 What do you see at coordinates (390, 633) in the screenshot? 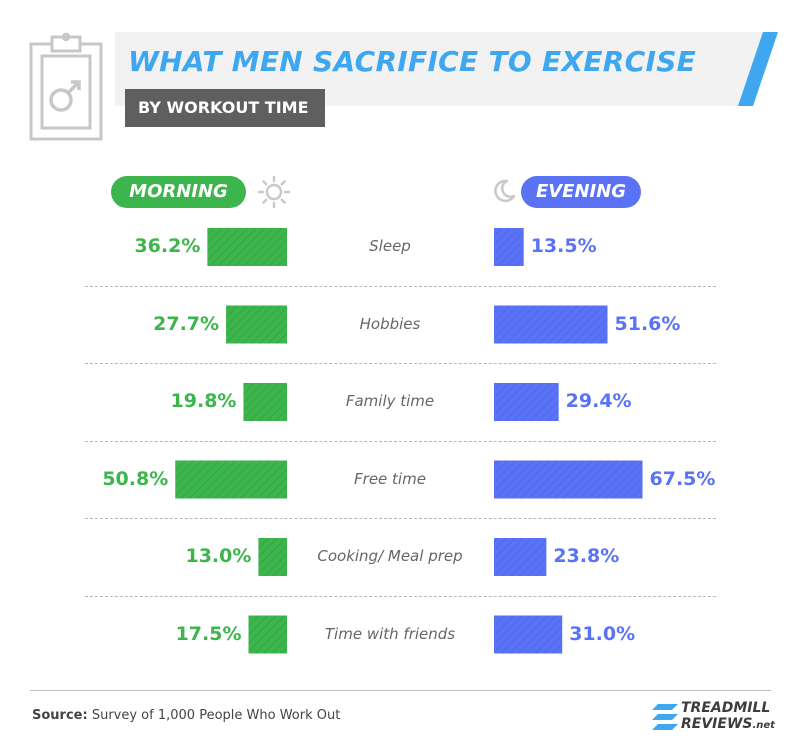
I see `category-label: Time with friends` at bounding box center [390, 633].